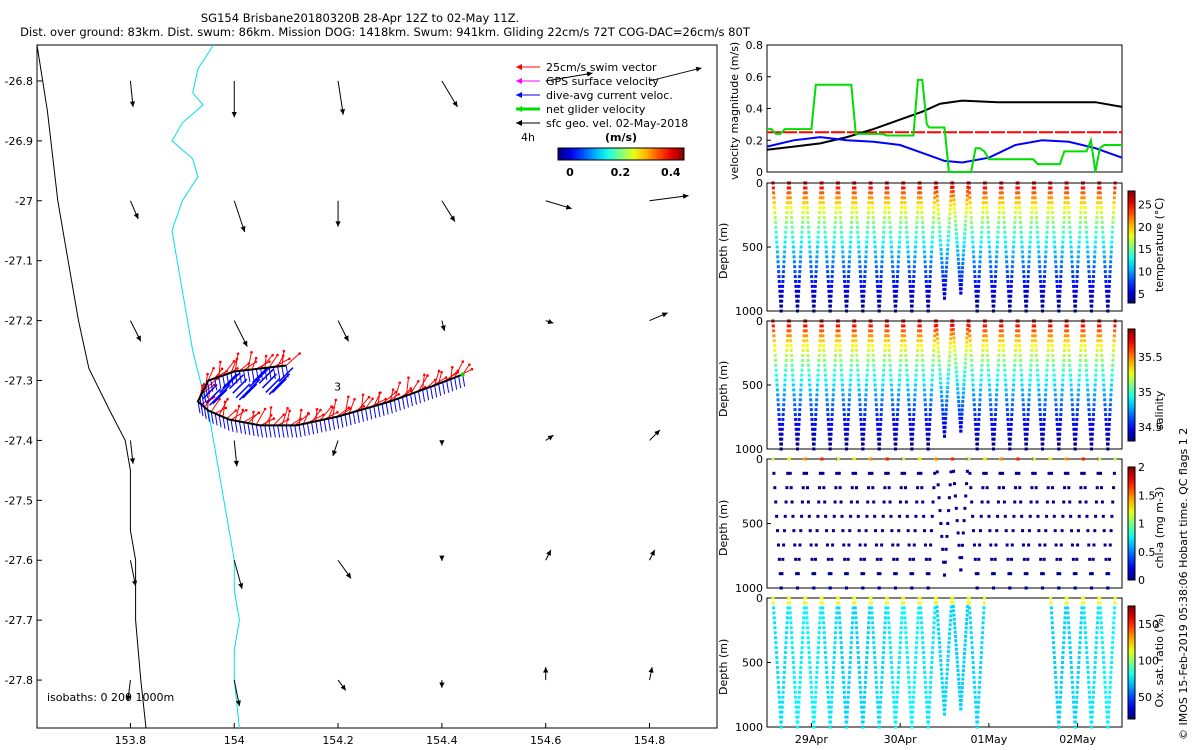  Describe the element at coordinates (752, 524) in the screenshot. I see `y-tick-label: 500` at that location.